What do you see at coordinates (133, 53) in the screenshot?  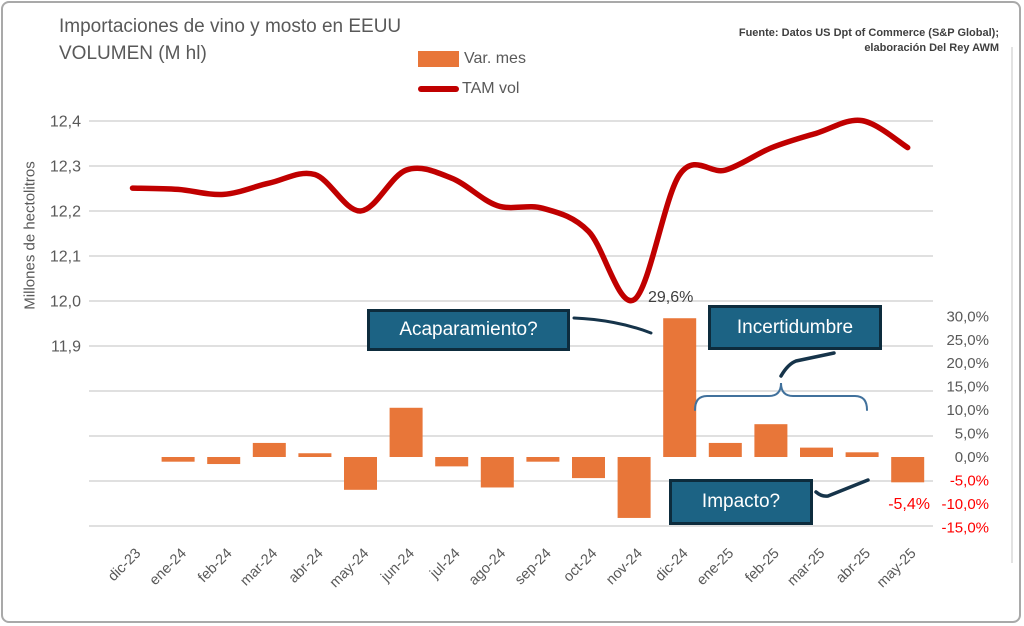 I see `chart-title-line2: VOLUMEN (M hl)` at bounding box center [133, 53].